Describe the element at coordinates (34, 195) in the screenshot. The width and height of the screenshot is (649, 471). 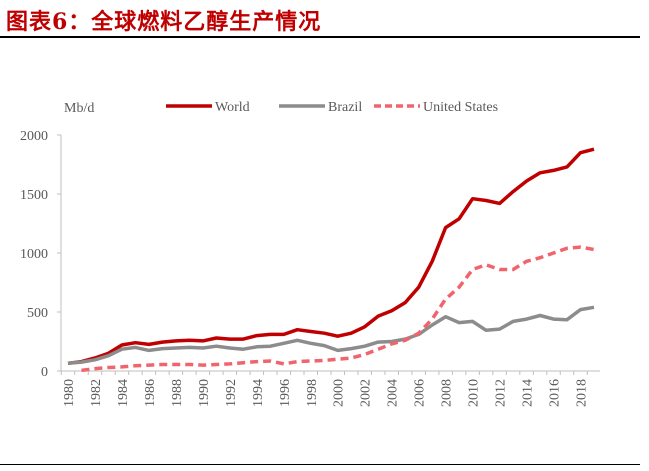
I see `y-tick-label: 1500` at that location.